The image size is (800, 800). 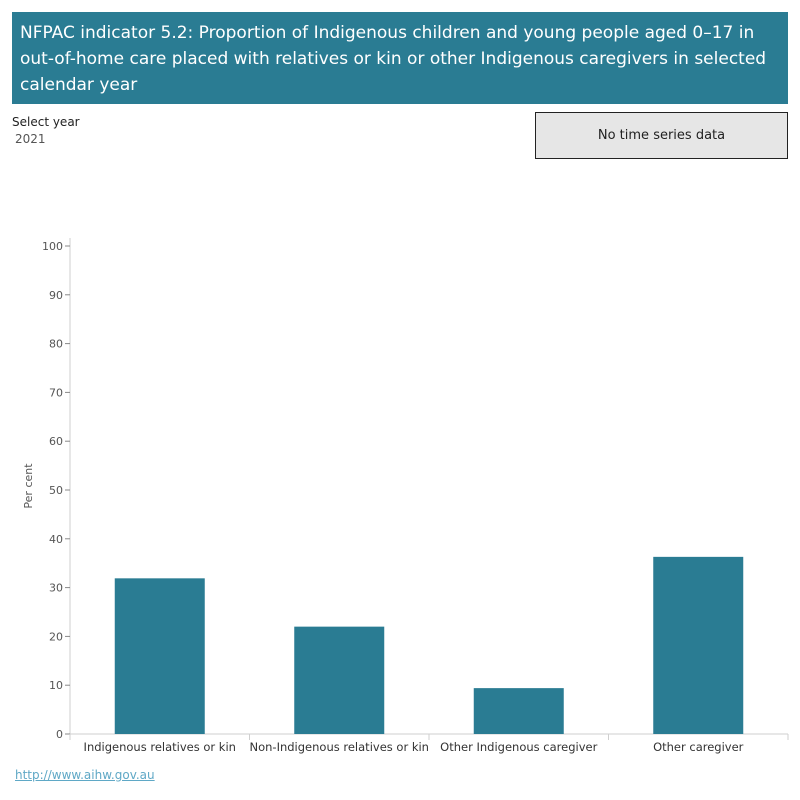 What do you see at coordinates (46, 122) in the screenshot?
I see `year-filter-label: Select year` at bounding box center [46, 122].